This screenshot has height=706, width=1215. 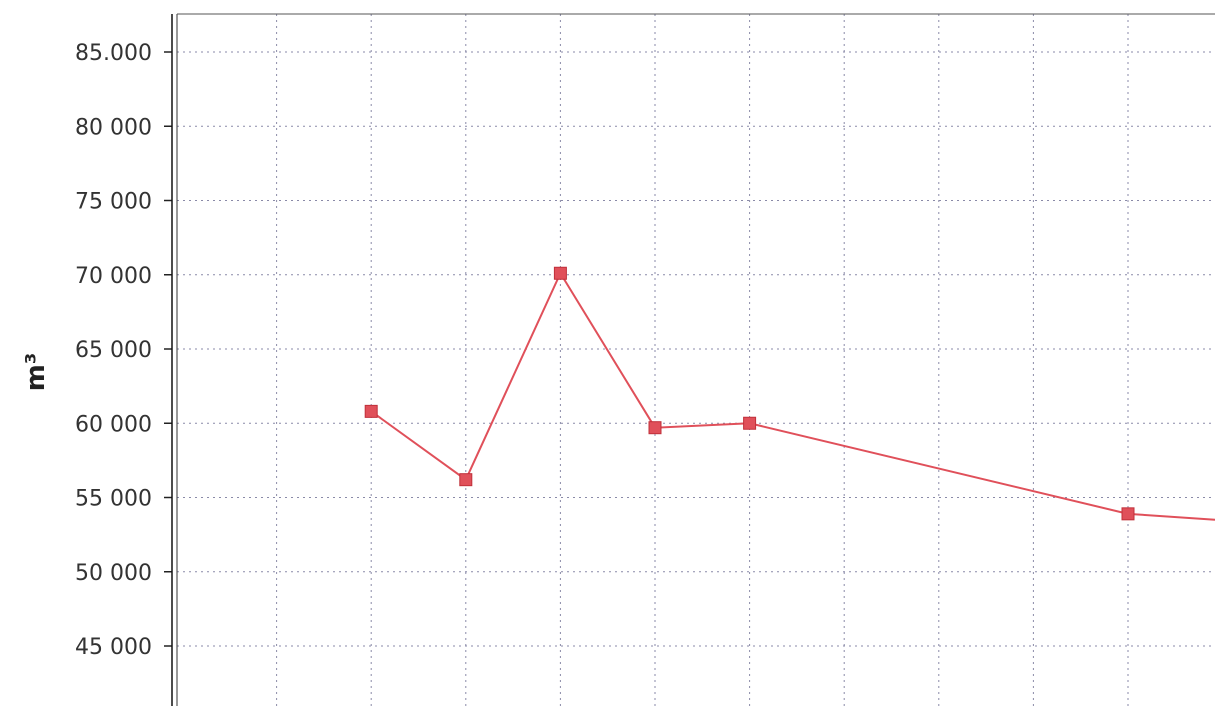 I want to click on y-tick-label: 85.000, so click(x=113, y=53).